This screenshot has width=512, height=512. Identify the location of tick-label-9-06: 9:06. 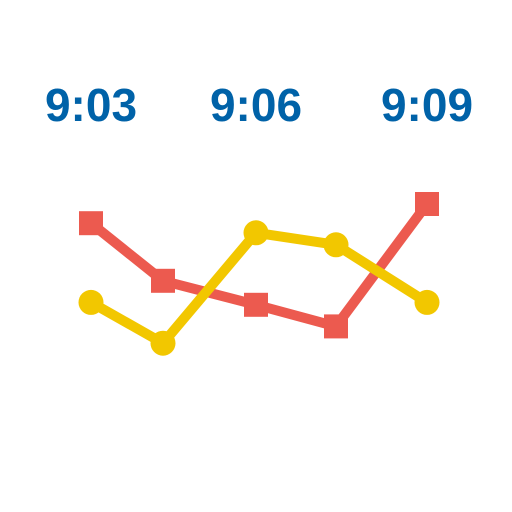
(256, 105).